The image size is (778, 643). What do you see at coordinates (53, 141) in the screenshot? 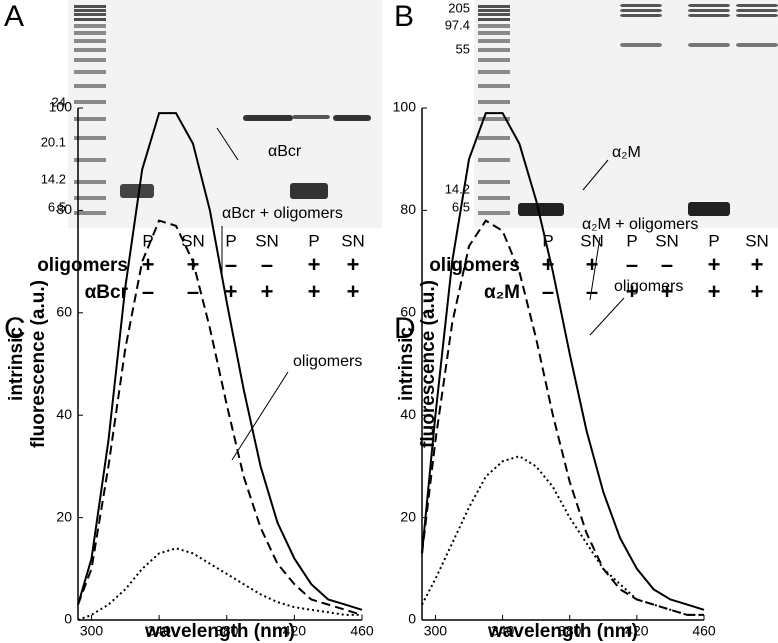
I see `marker-label: 20.1` at bounding box center [53, 141].